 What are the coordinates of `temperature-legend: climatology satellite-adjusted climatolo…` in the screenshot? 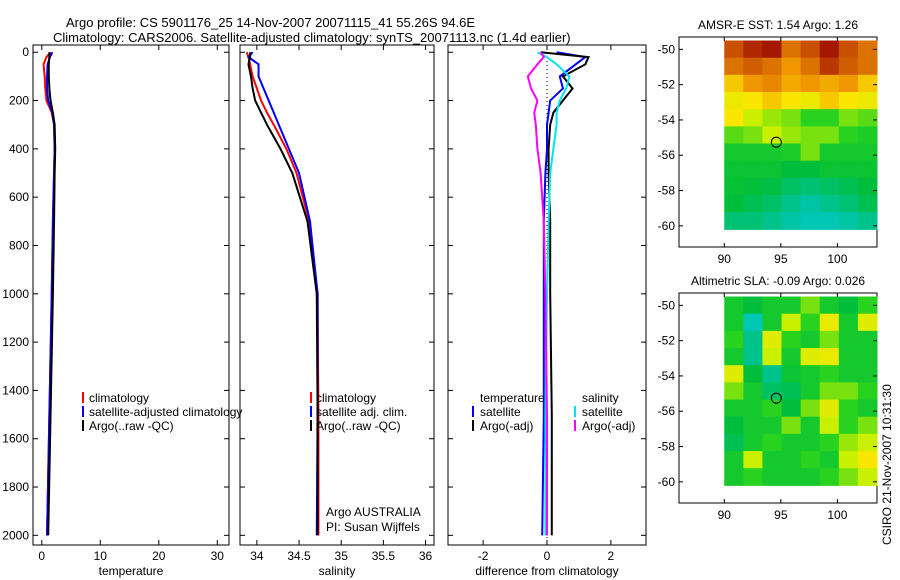 It's located at (162, 412).